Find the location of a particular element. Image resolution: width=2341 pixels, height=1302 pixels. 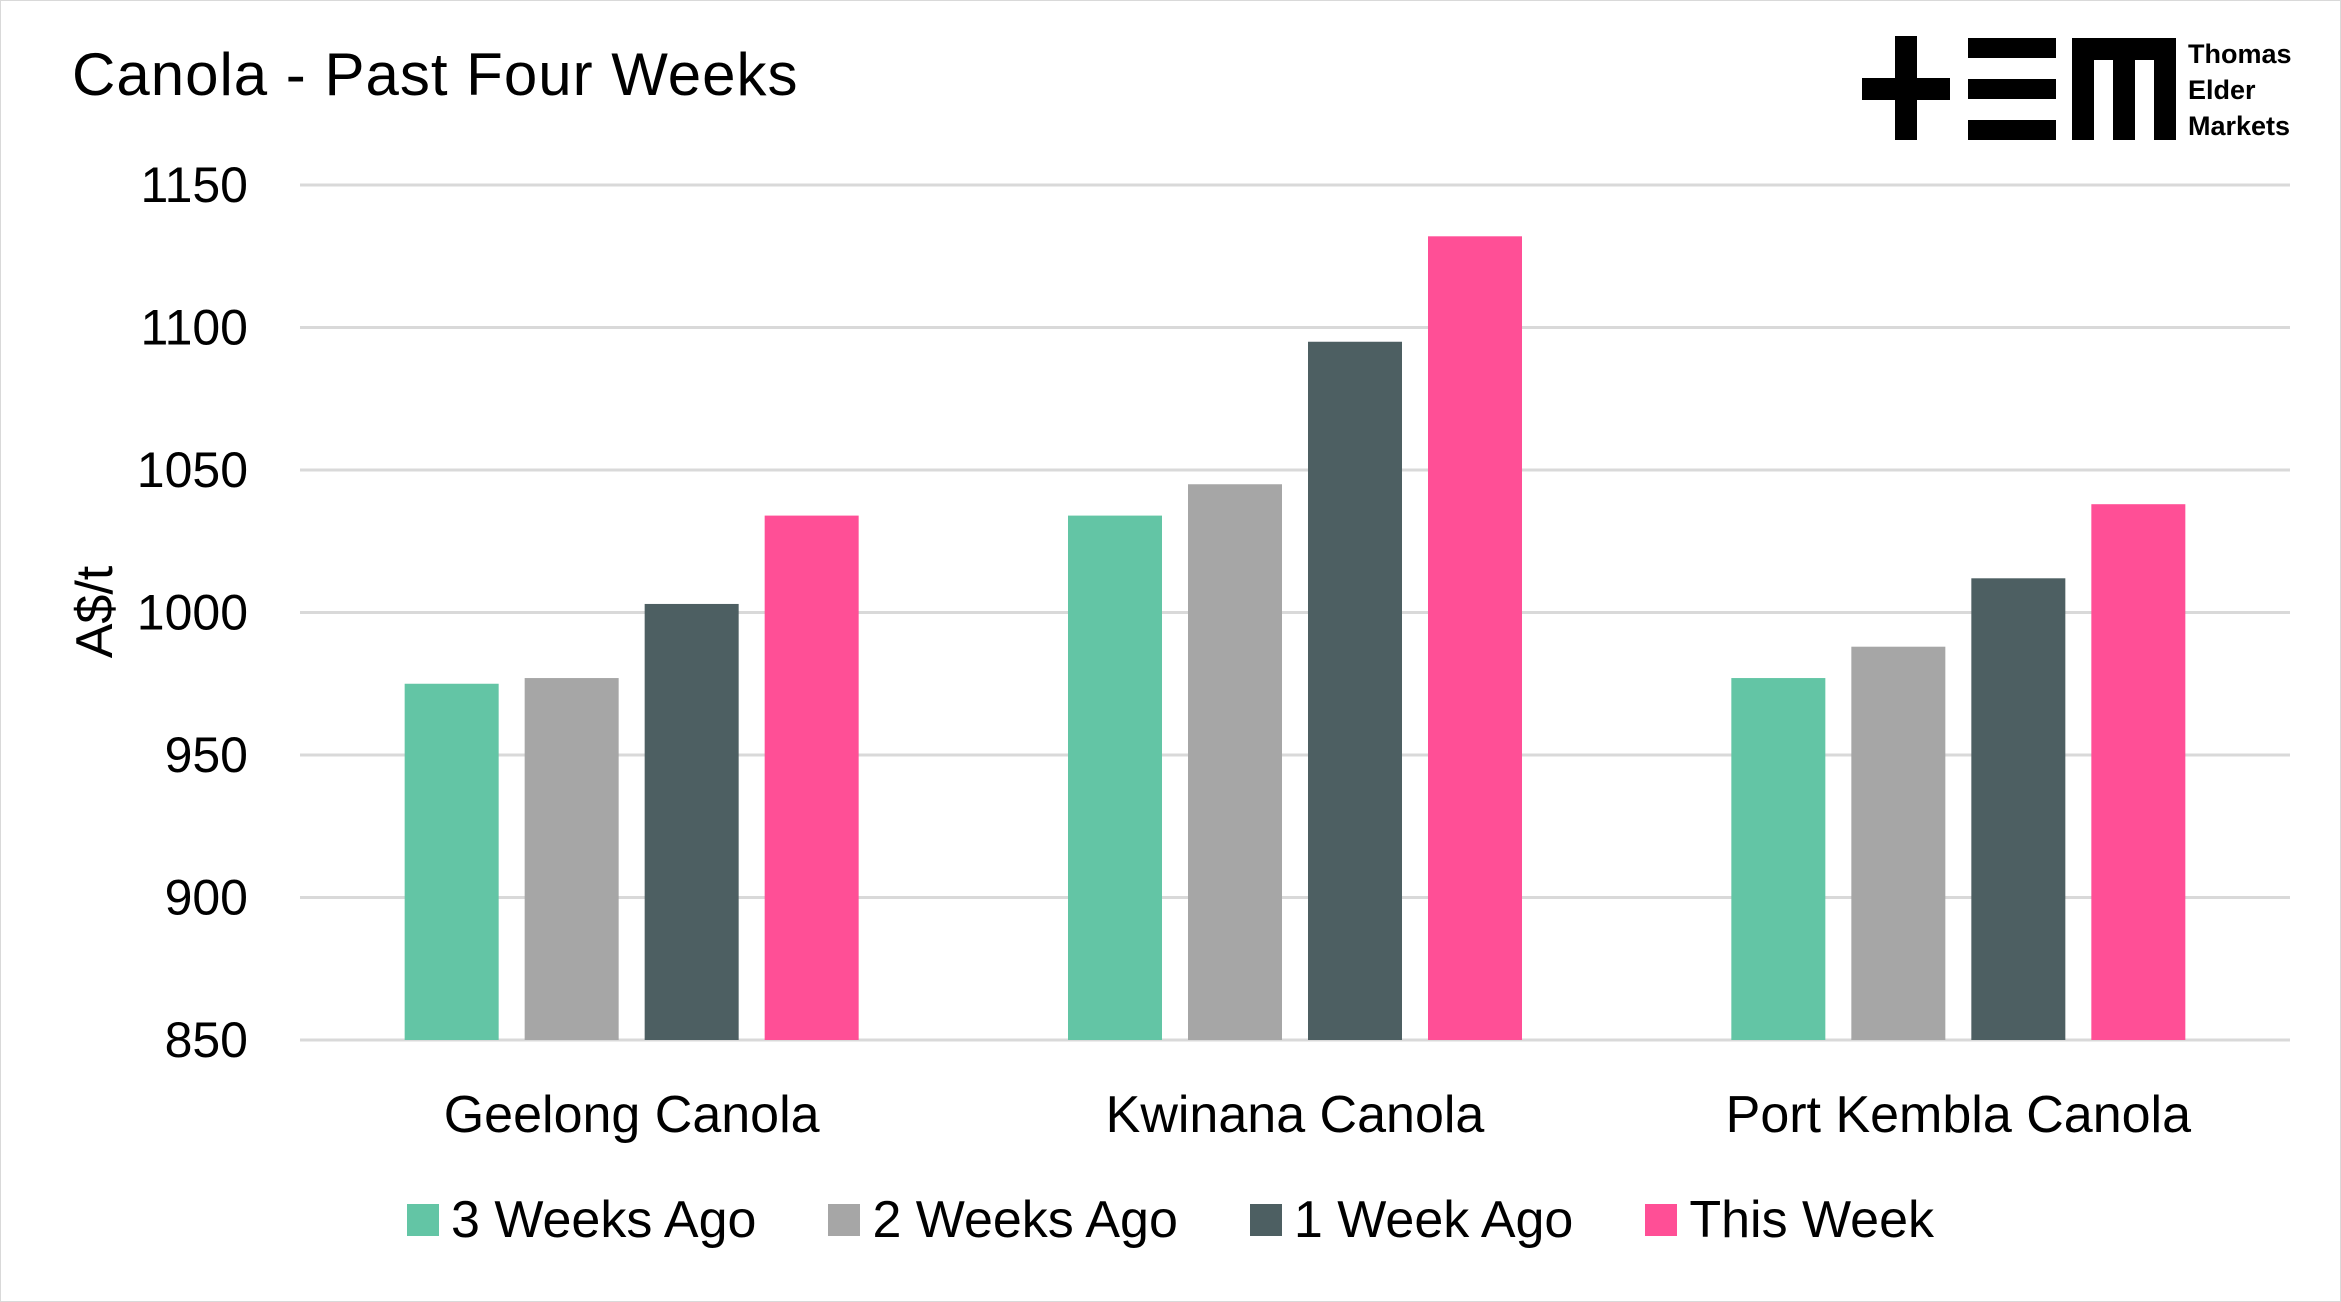

logo-text: Thomas Elder Markets is located at coordinates (2240, 90).